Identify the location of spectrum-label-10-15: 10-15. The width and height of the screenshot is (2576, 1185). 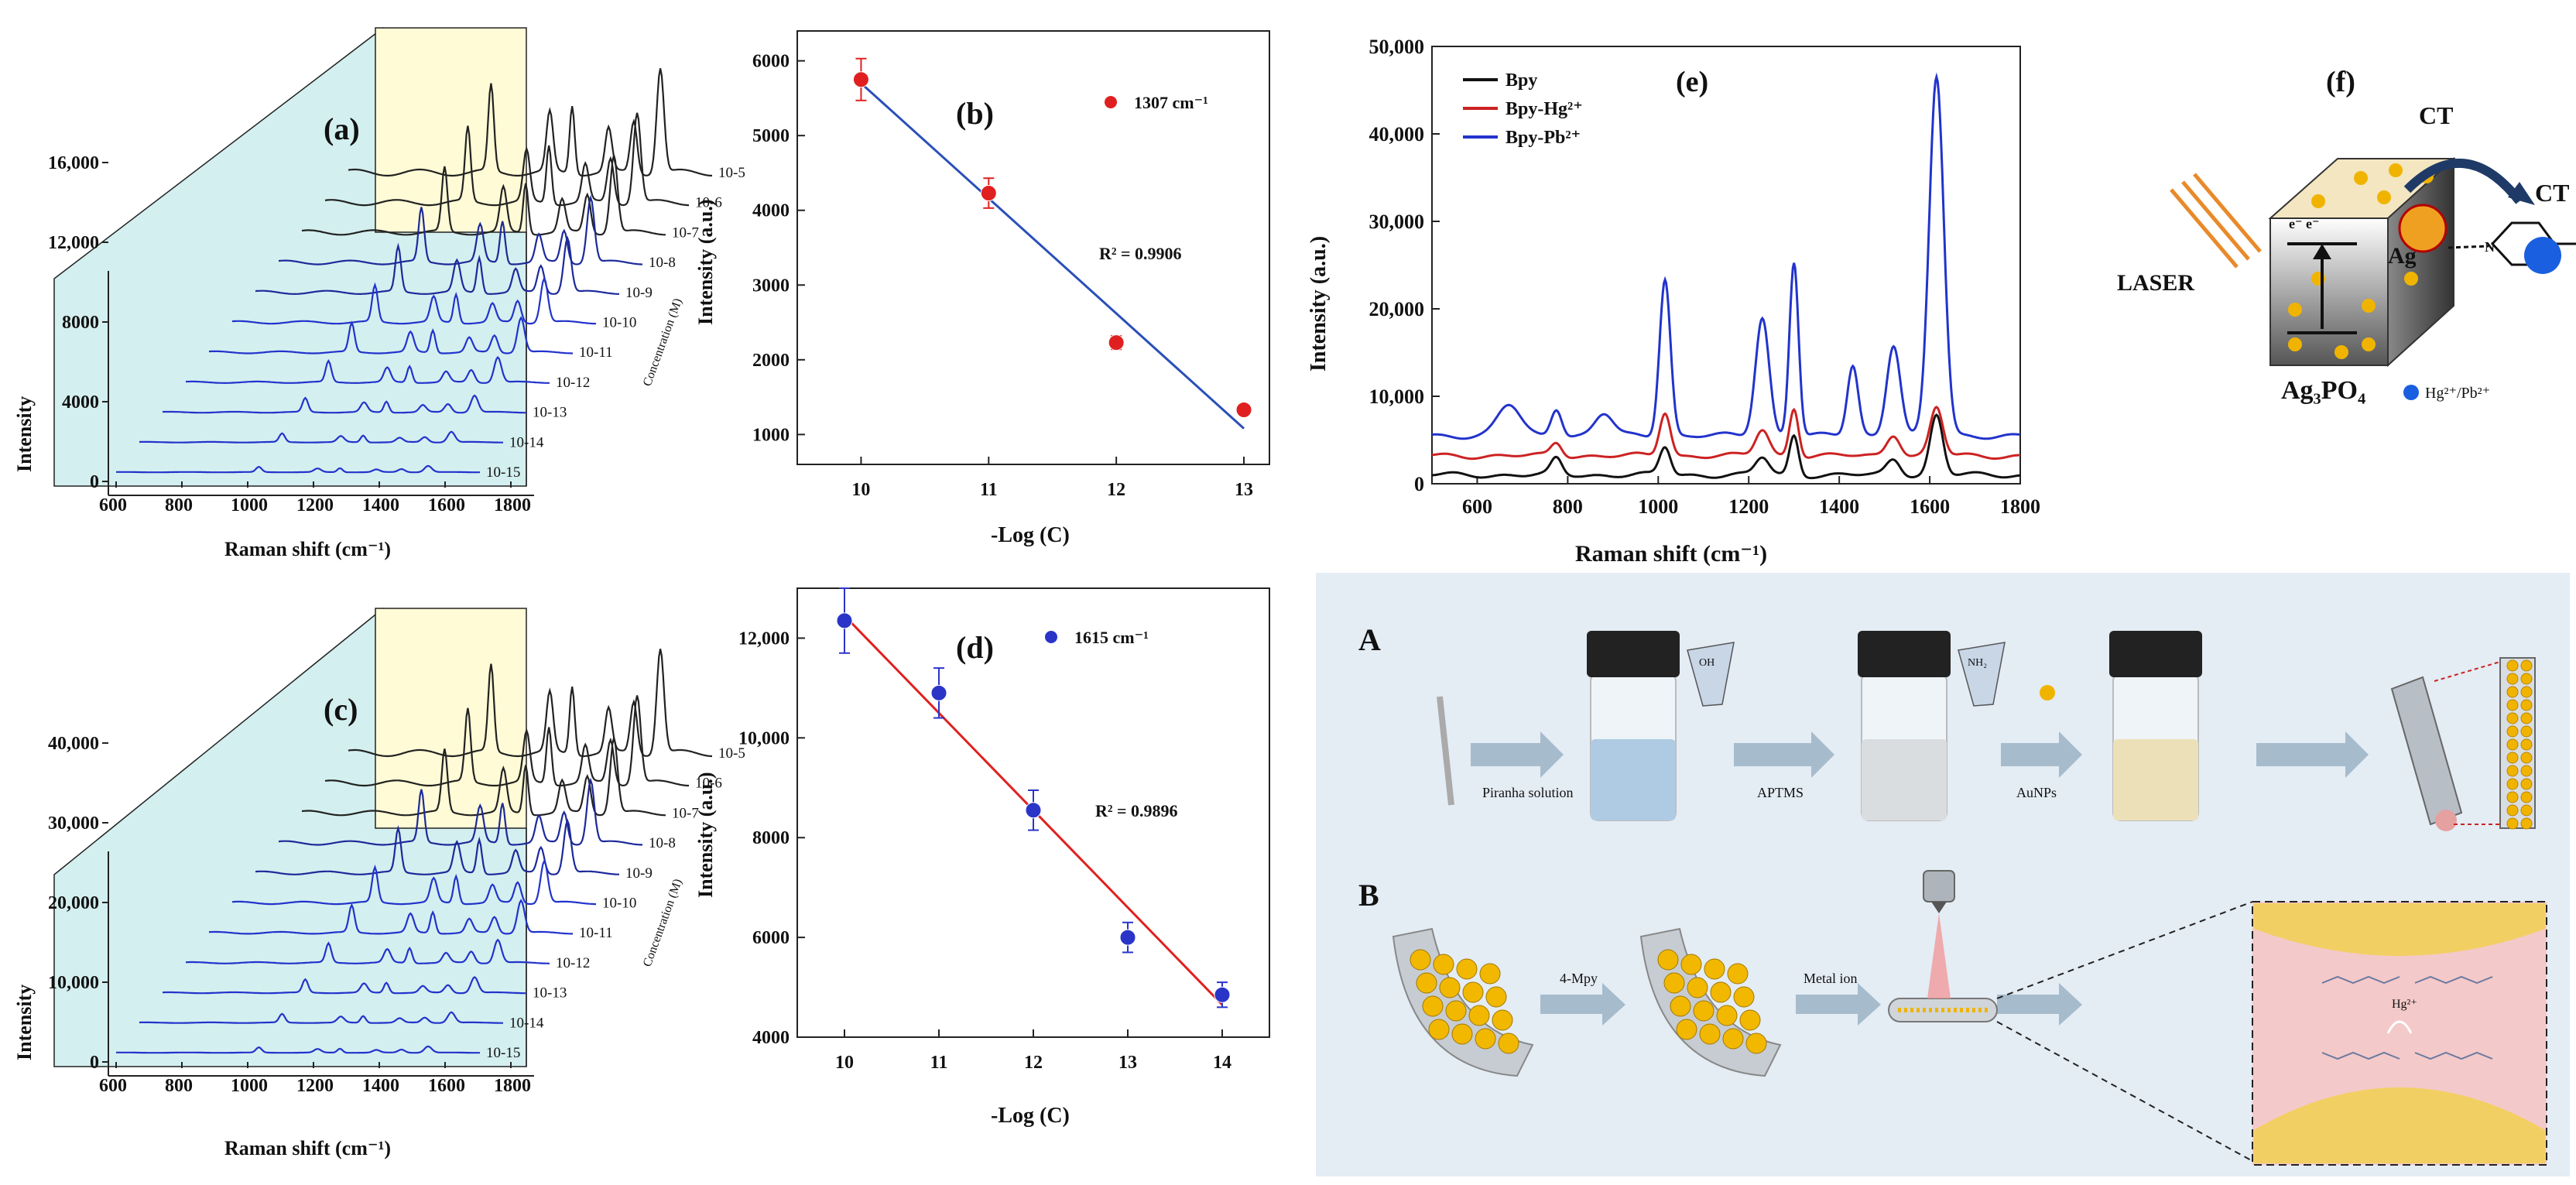
(503, 1053).